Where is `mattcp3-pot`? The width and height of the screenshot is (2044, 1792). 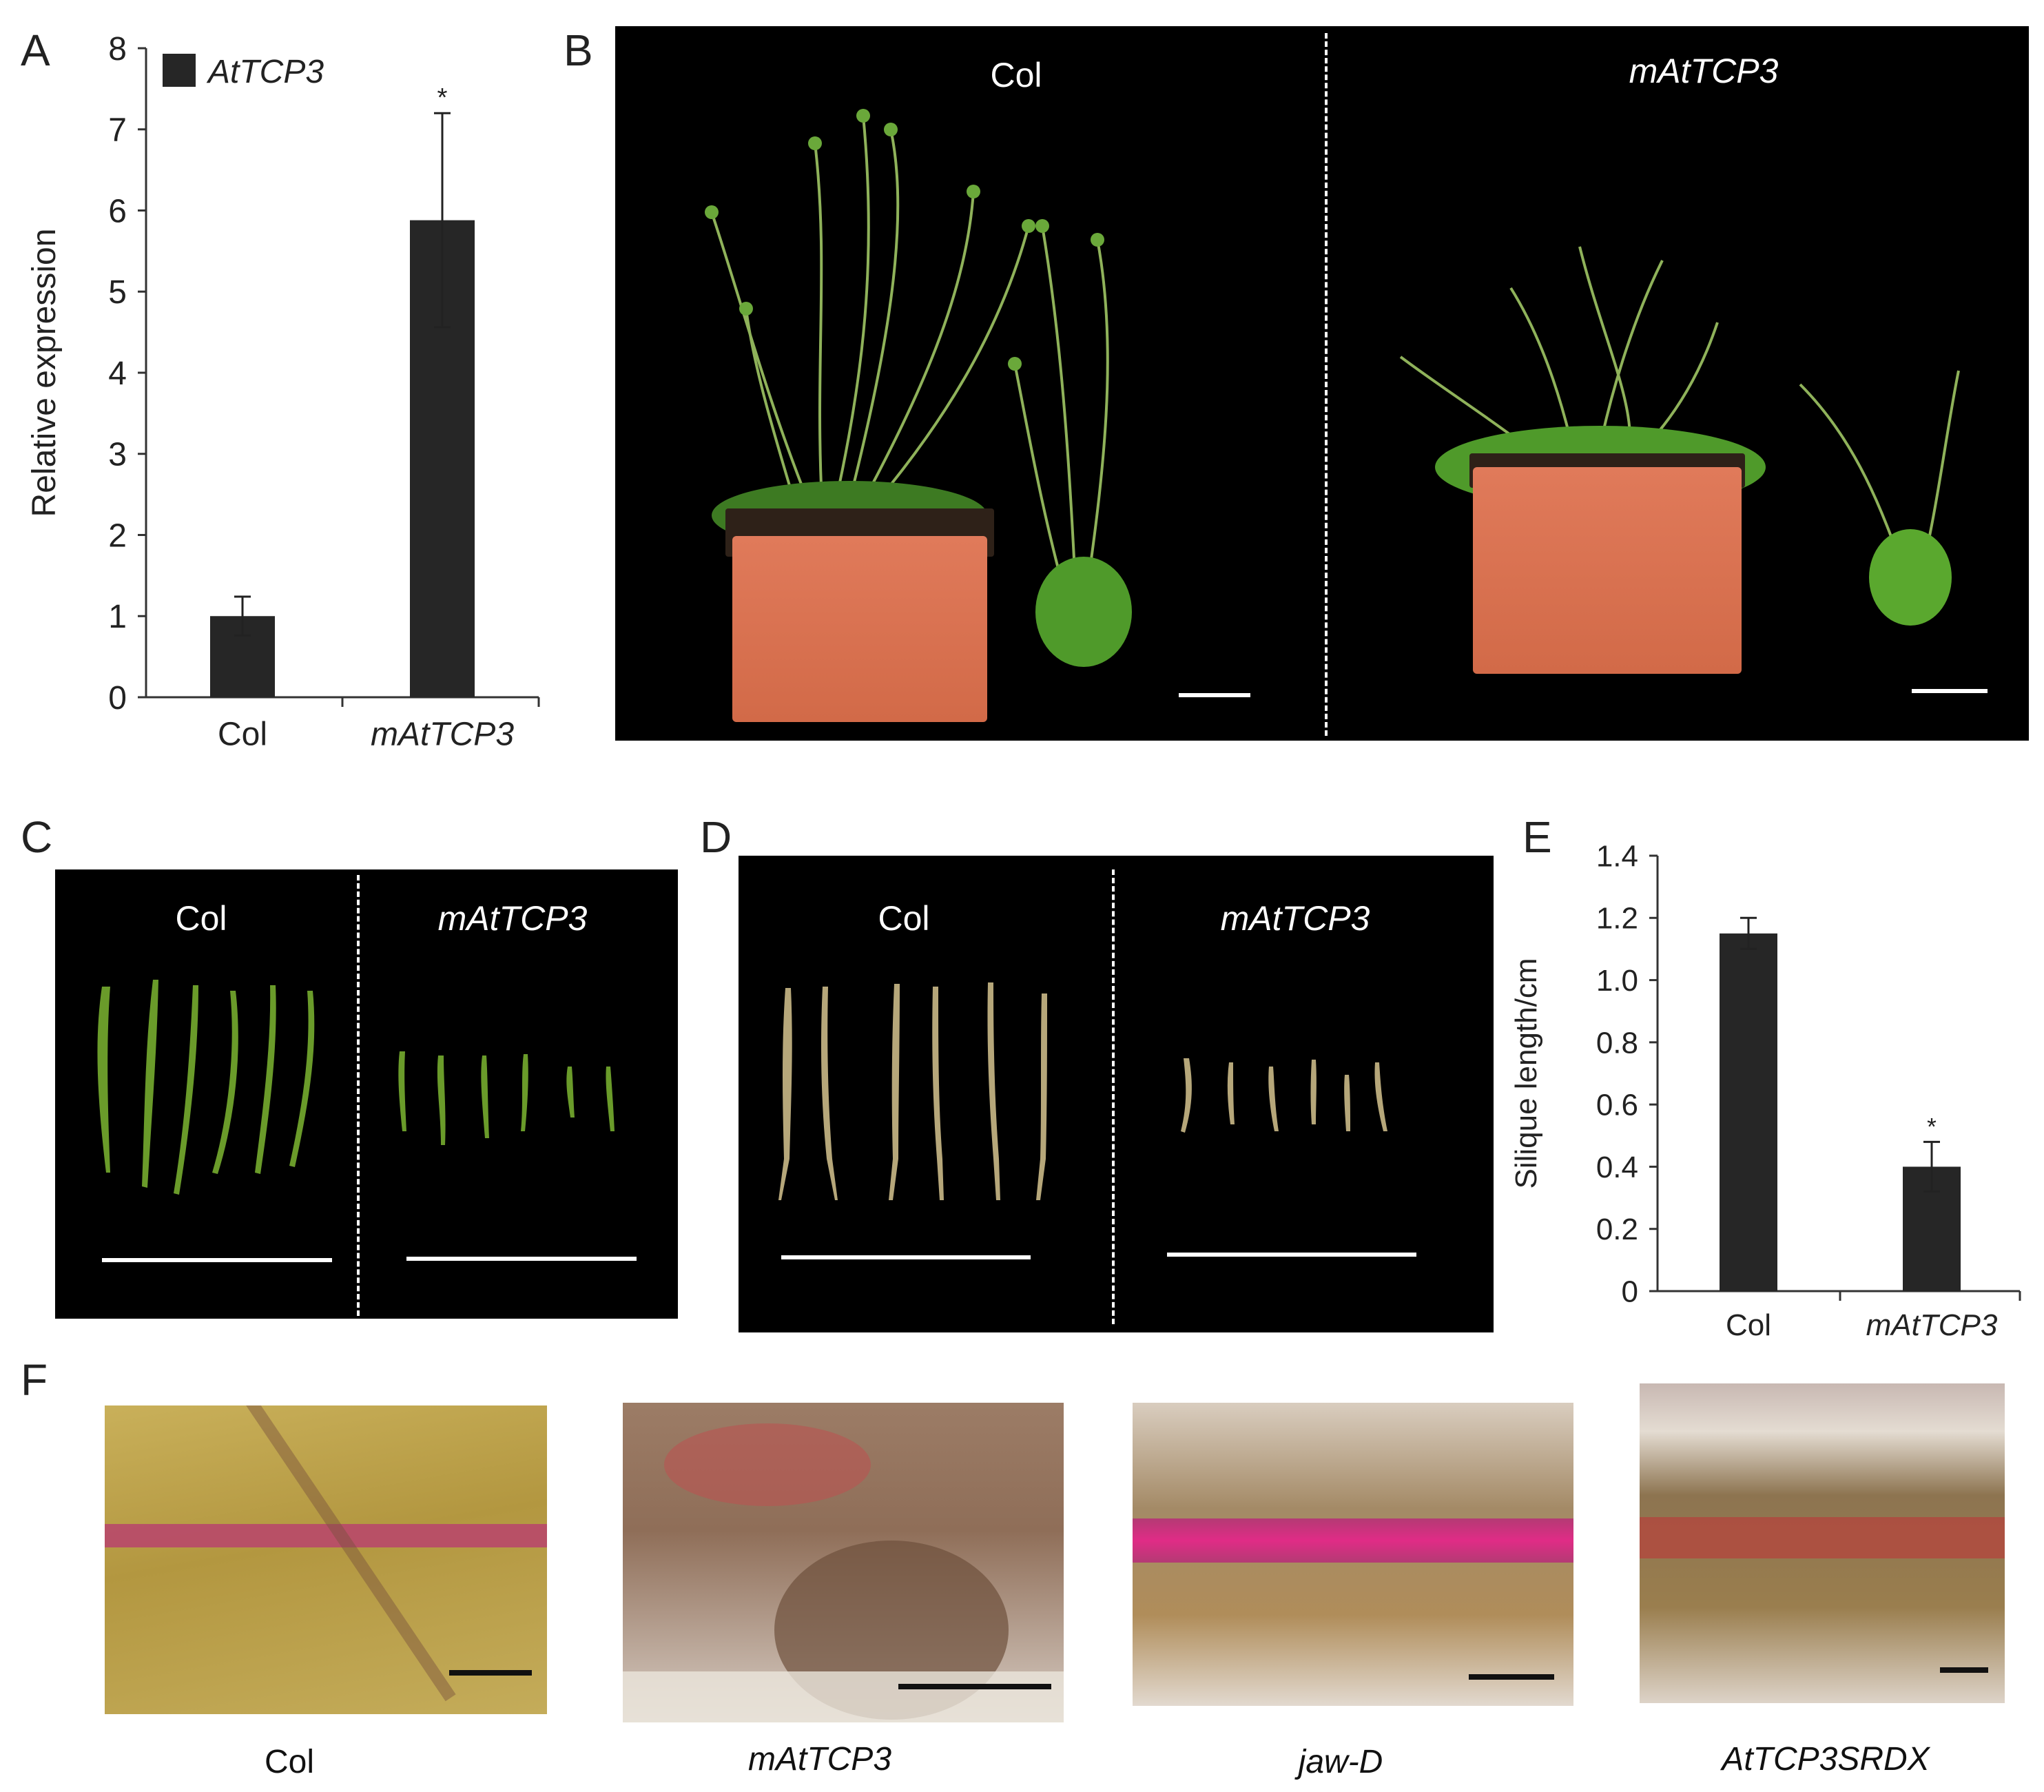
mattcp3-pot is located at coordinates (1608, 570).